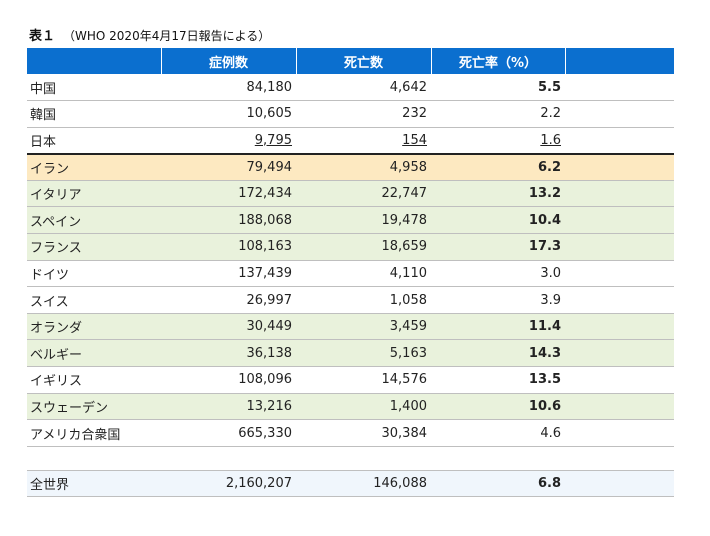 Image resolution: width=710 pixels, height=536 pixels. What do you see at coordinates (228, 380) in the screenshot?
I see `cases-cell: 108,096` at bounding box center [228, 380].